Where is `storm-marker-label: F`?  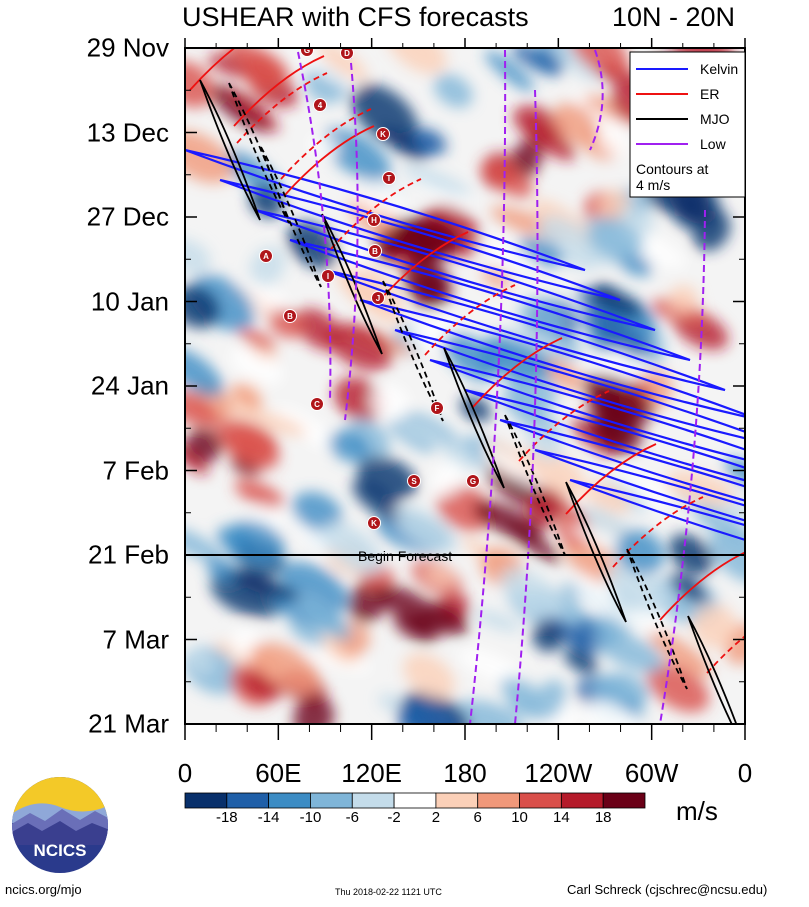 storm-marker-label: F is located at coordinates (437, 408).